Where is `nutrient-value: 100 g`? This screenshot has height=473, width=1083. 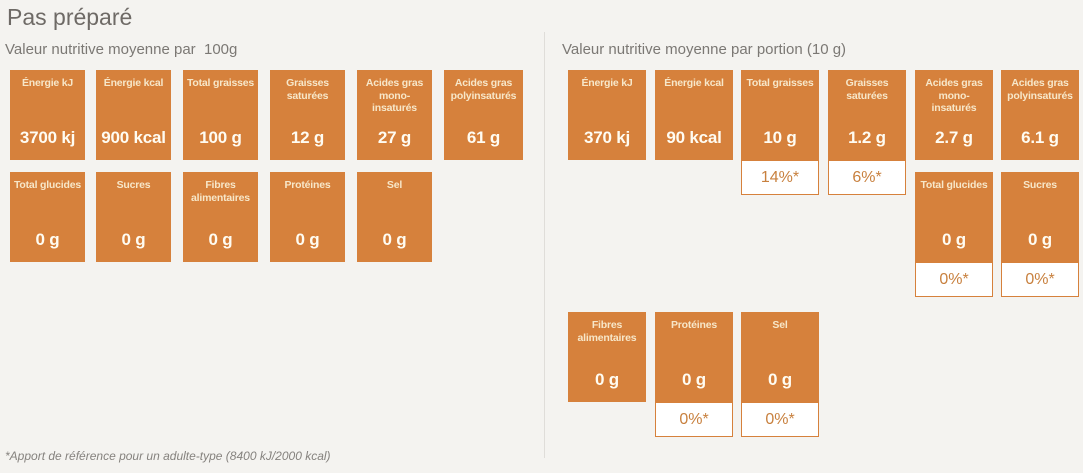
nutrient-value: 100 g is located at coordinates (220, 137).